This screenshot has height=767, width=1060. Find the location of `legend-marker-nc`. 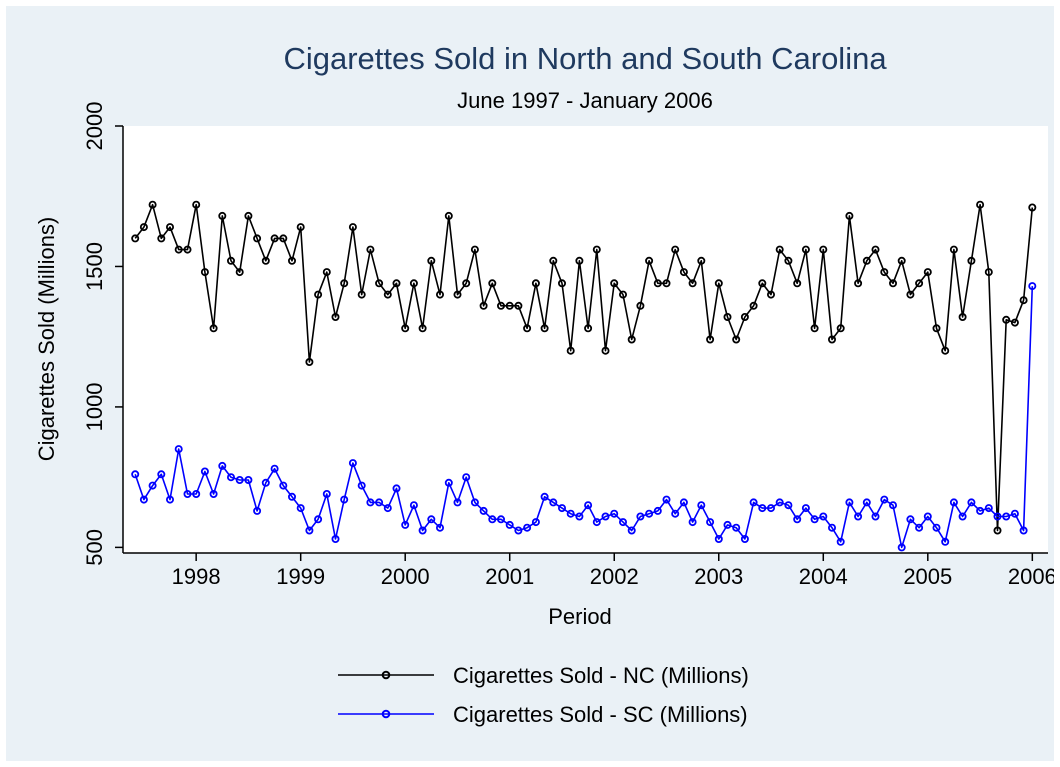

legend-marker-nc is located at coordinates (386, 675).